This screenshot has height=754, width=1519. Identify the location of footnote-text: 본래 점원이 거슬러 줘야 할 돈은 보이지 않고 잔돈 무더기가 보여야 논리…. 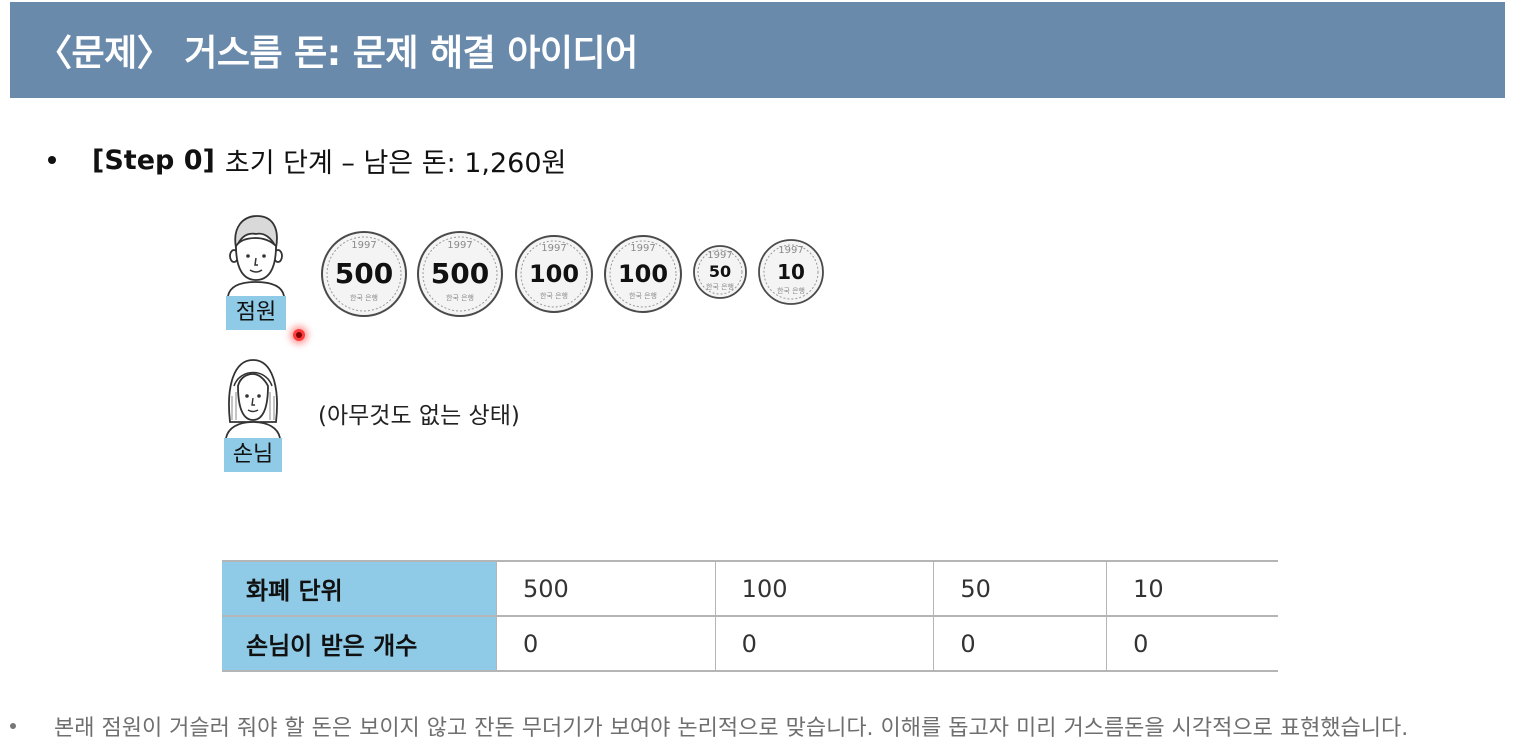
(731, 728).